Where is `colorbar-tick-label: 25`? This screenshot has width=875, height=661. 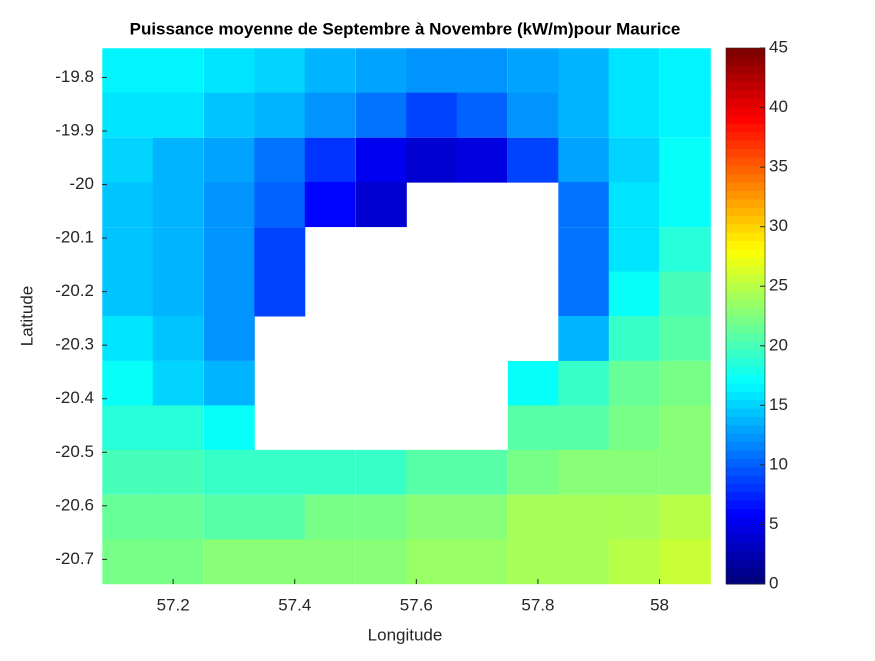 colorbar-tick-label: 25 is located at coordinates (778, 285).